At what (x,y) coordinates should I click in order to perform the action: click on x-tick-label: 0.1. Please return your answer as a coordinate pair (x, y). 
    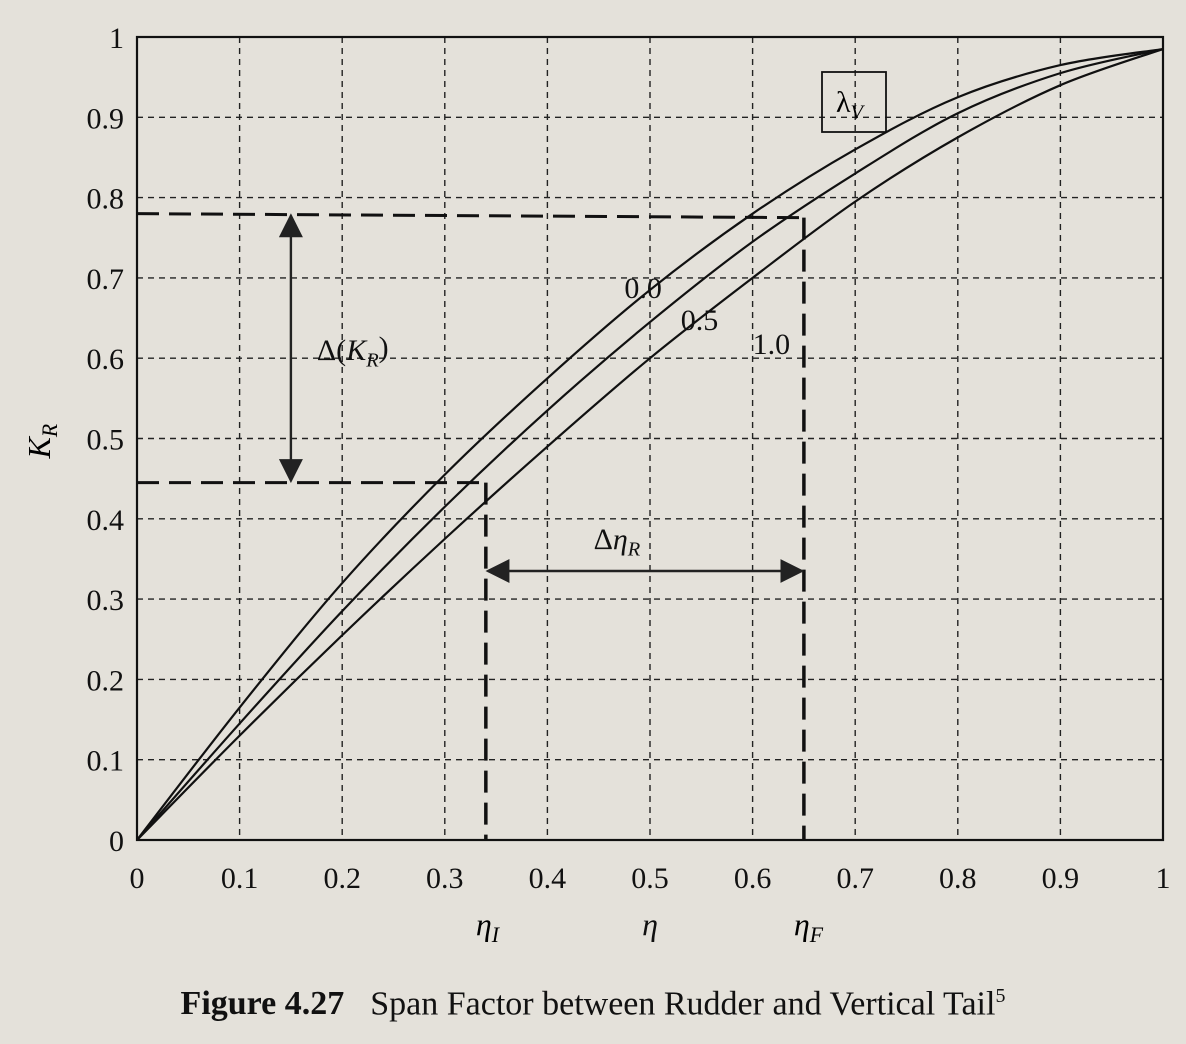
    Looking at the image, I should click on (240, 878).